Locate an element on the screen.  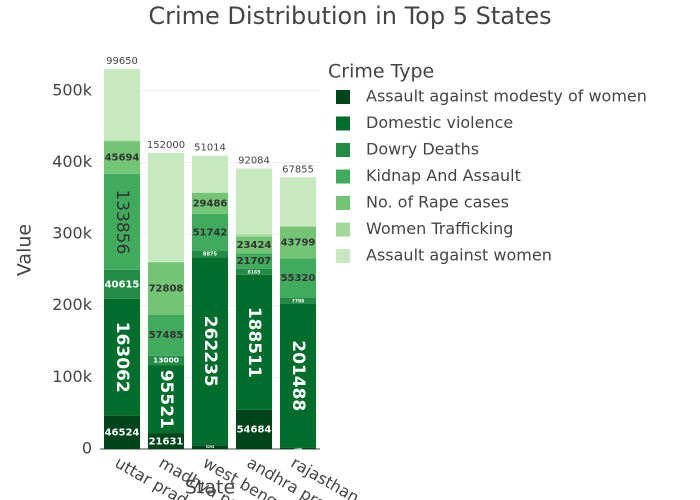
legend-label: No. of Rape cases is located at coordinates (437, 202).